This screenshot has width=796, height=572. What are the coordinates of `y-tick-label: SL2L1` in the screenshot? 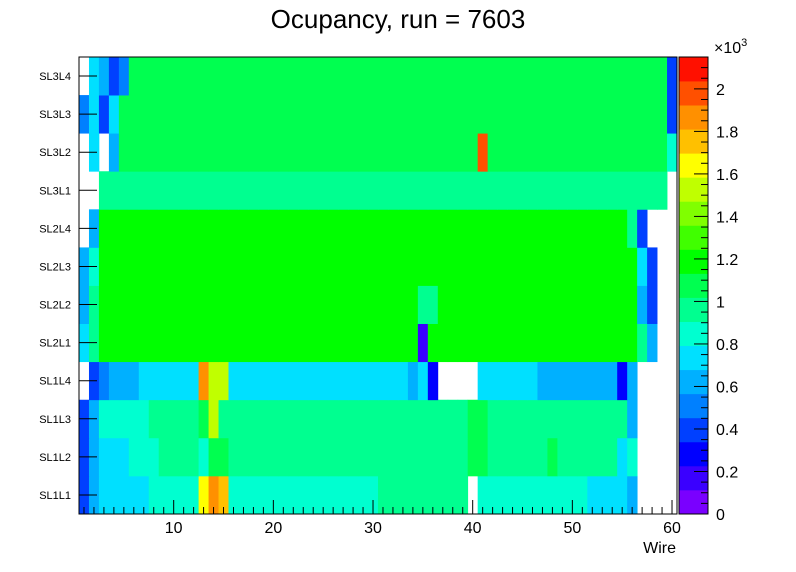 It's located at (55, 344).